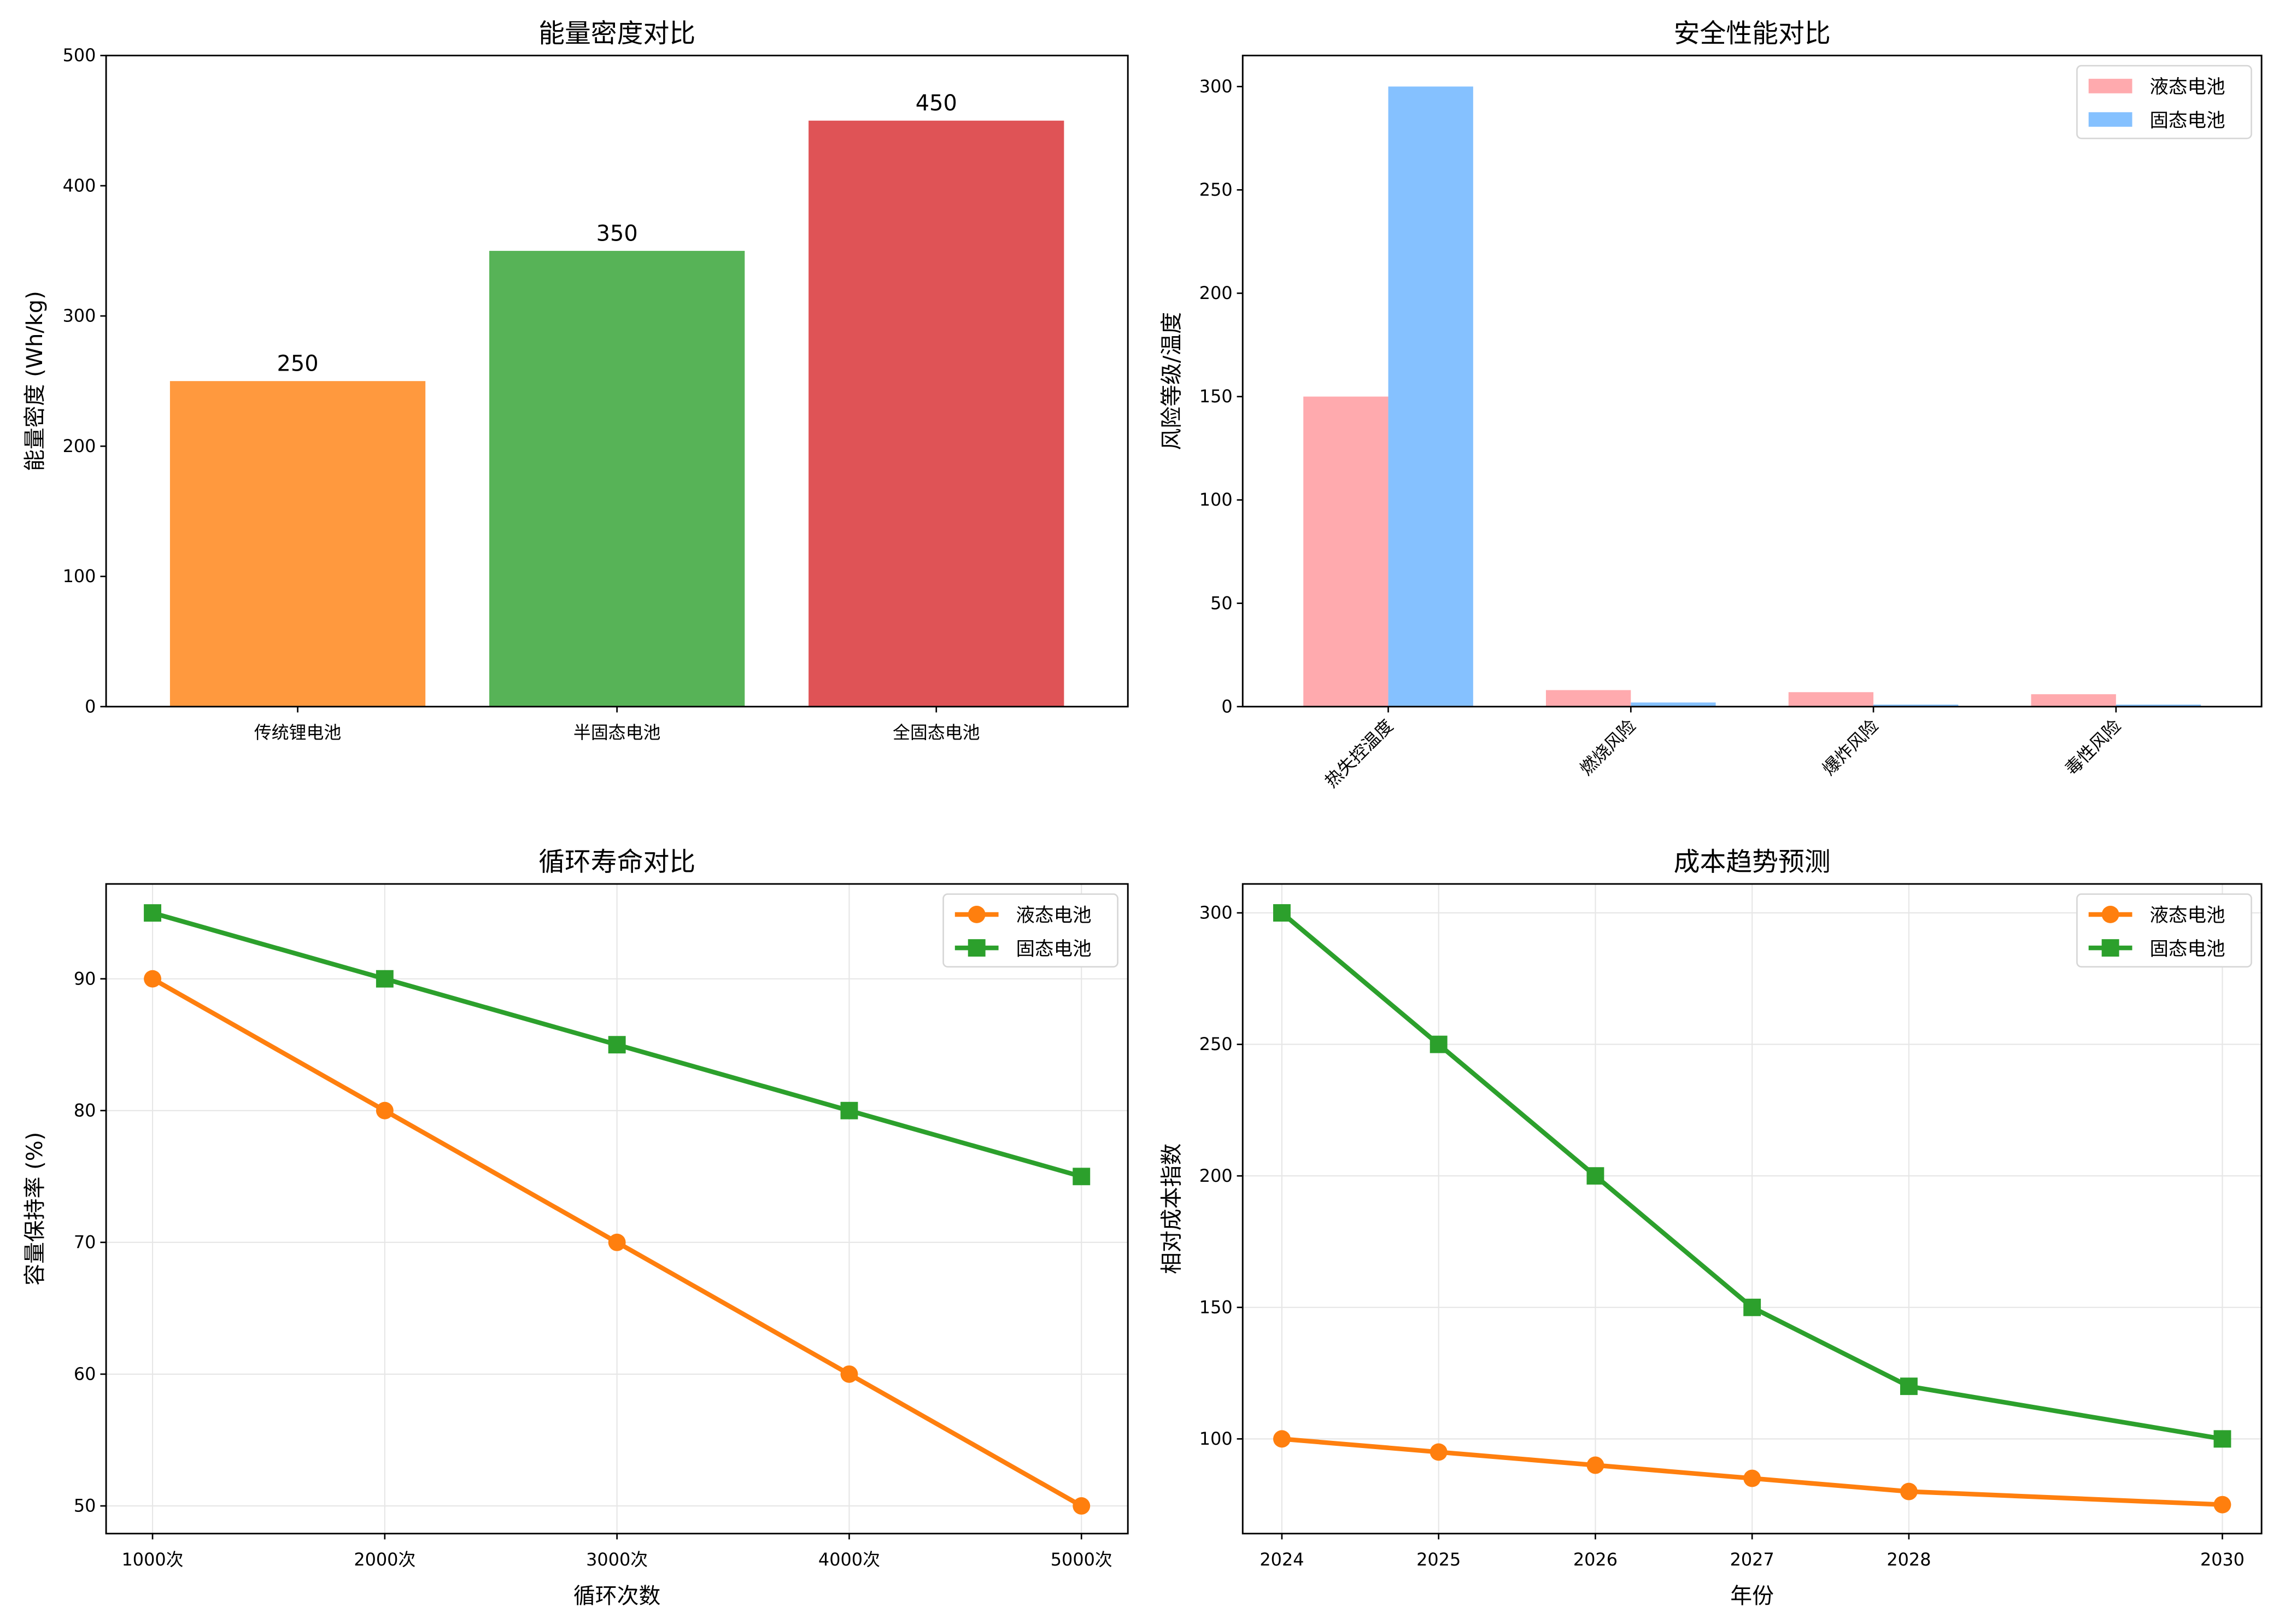 The image size is (2279, 1624). Describe the element at coordinates (298, 364) in the screenshot. I see `data-label: 250` at that location.